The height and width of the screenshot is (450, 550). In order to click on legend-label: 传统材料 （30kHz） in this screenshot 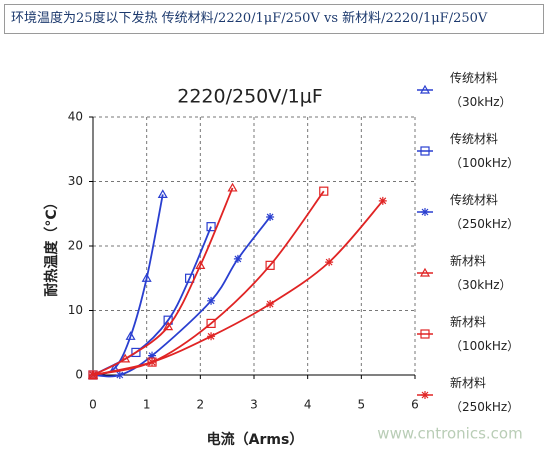, I will do `click(481, 90)`.